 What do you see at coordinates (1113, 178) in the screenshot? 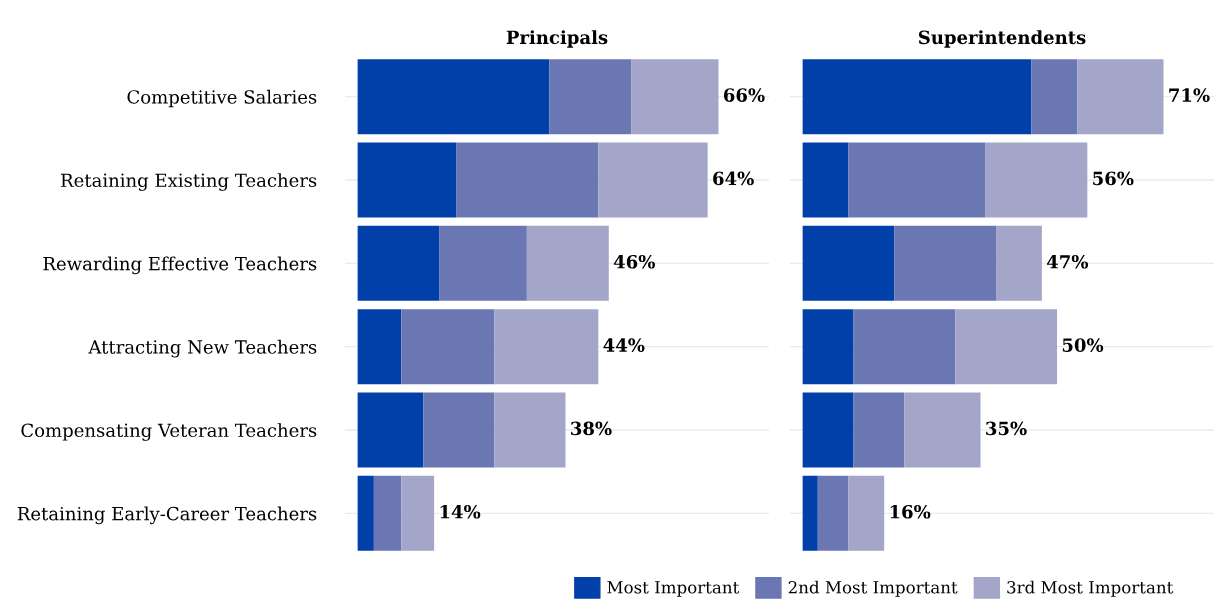
I see `annotation: 56%` at bounding box center [1113, 178].